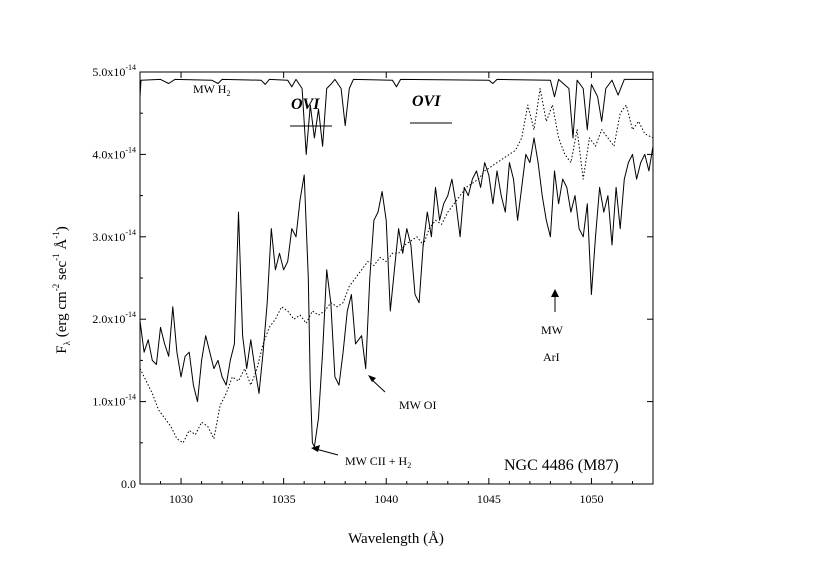  I want to click on annotation-ovi-1: OVI, so click(305, 104).